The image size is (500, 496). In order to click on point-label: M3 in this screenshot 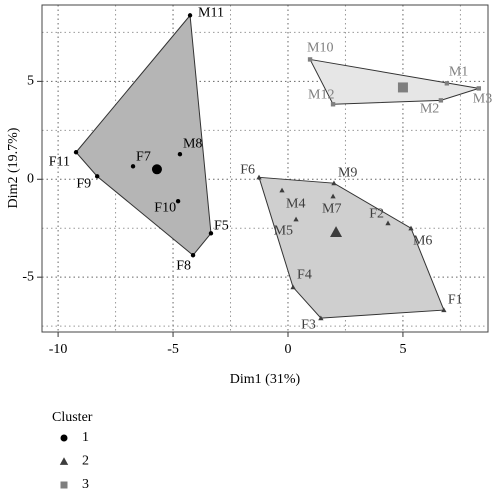, I will do `click(482, 99)`.